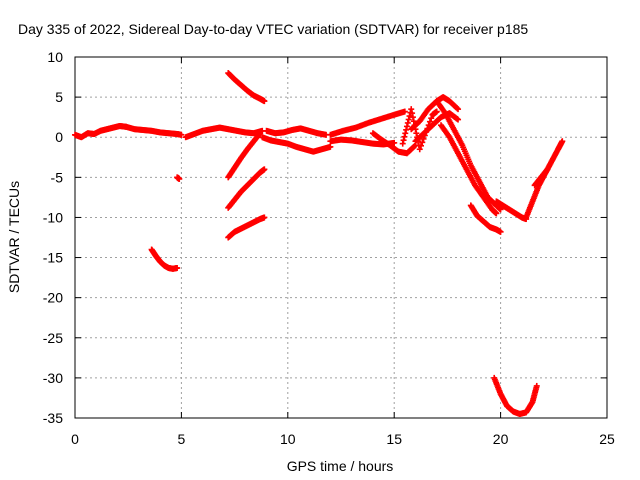 The image size is (640, 480). What do you see at coordinates (75, 439) in the screenshot?
I see `x-tick-label: 0` at bounding box center [75, 439].